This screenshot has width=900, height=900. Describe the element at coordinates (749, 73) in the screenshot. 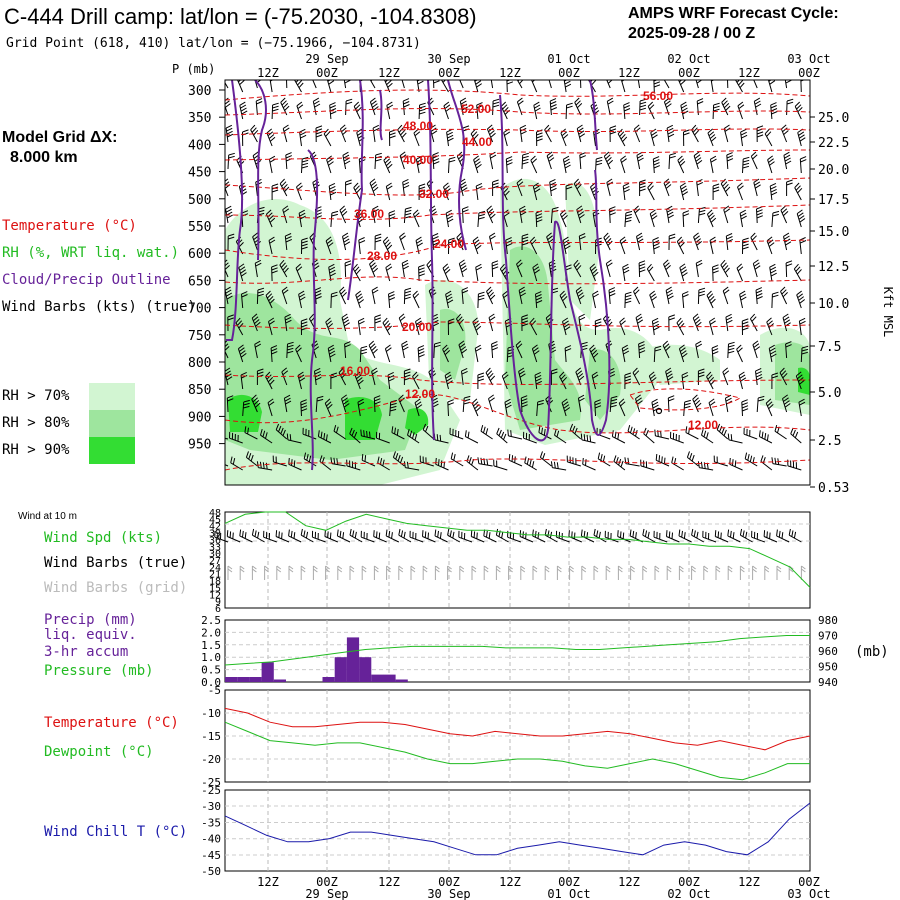

I see `top-hour-tick: 12Z` at that location.